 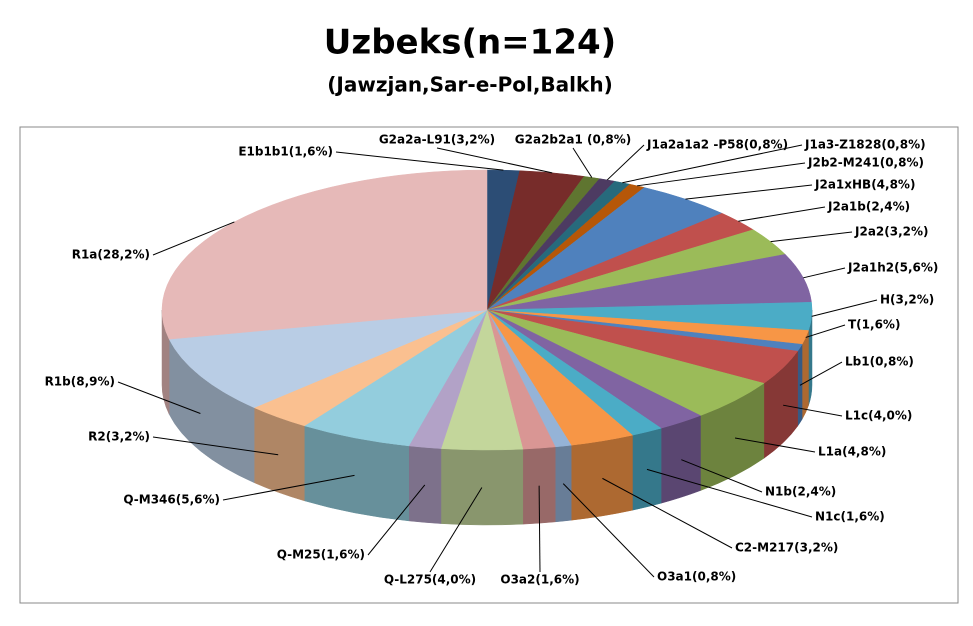 What do you see at coordinates (800, 492) in the screenshot?
I see `slice-label: N1b(2,4%)` at bounding box center [800, 492].